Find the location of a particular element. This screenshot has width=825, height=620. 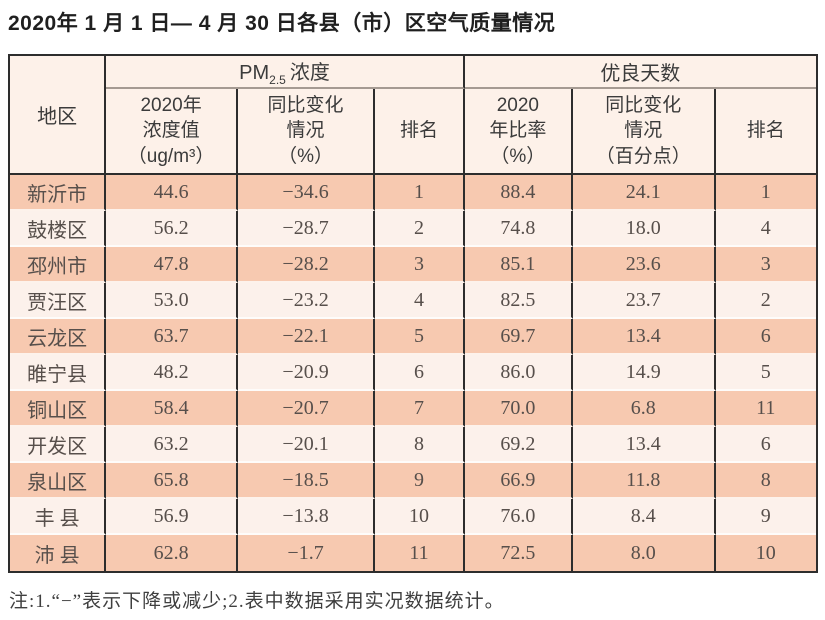

pm-value-cell: 47.8 is located at coordinates (172, 265).